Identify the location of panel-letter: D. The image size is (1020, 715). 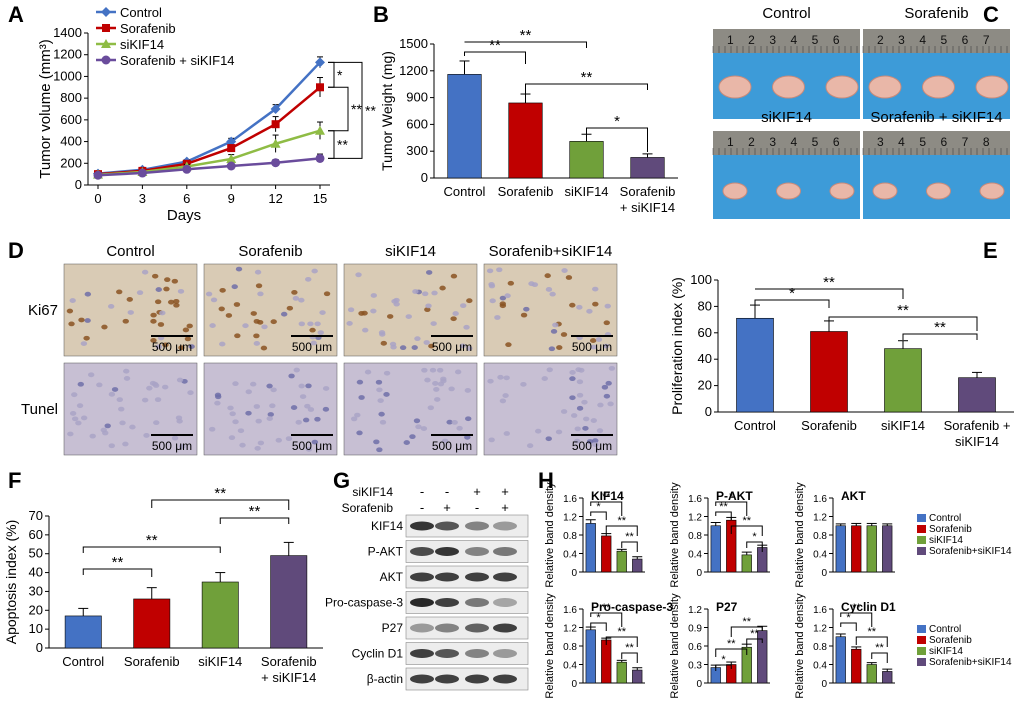
(16, 250).